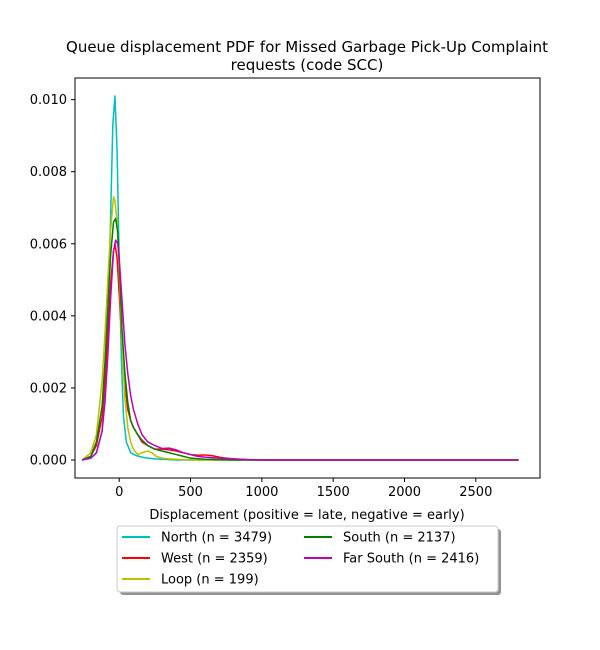 This screenshot has height=650, width=600. Describe the element at coordinates (48, 316) in the screenshot. I see `y-tick-label: 0.004` at that location.